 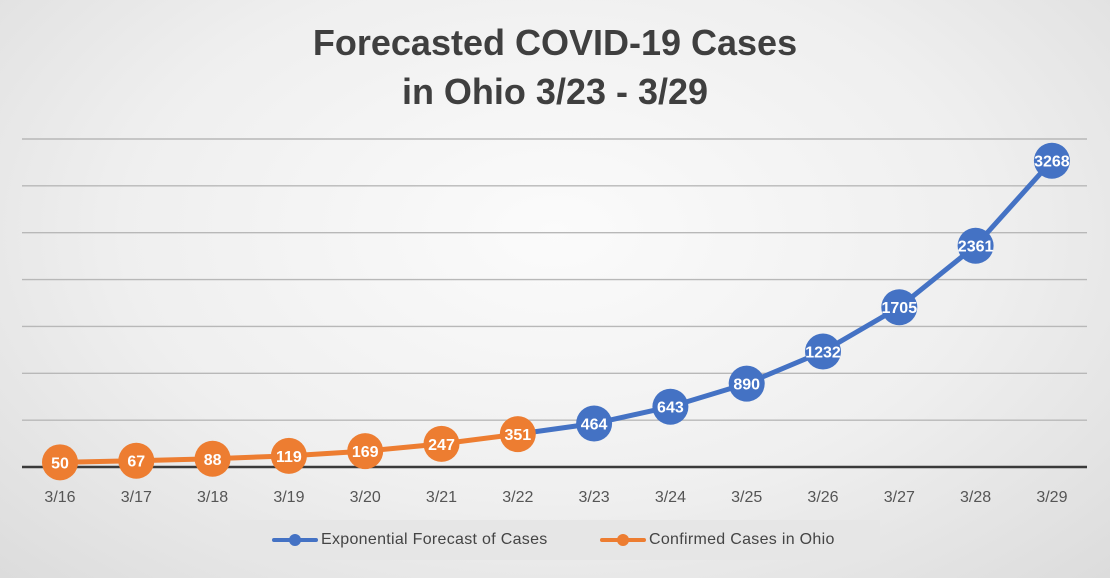 I want to click on data-label-forecast: 643, so click(x=670, y=408).